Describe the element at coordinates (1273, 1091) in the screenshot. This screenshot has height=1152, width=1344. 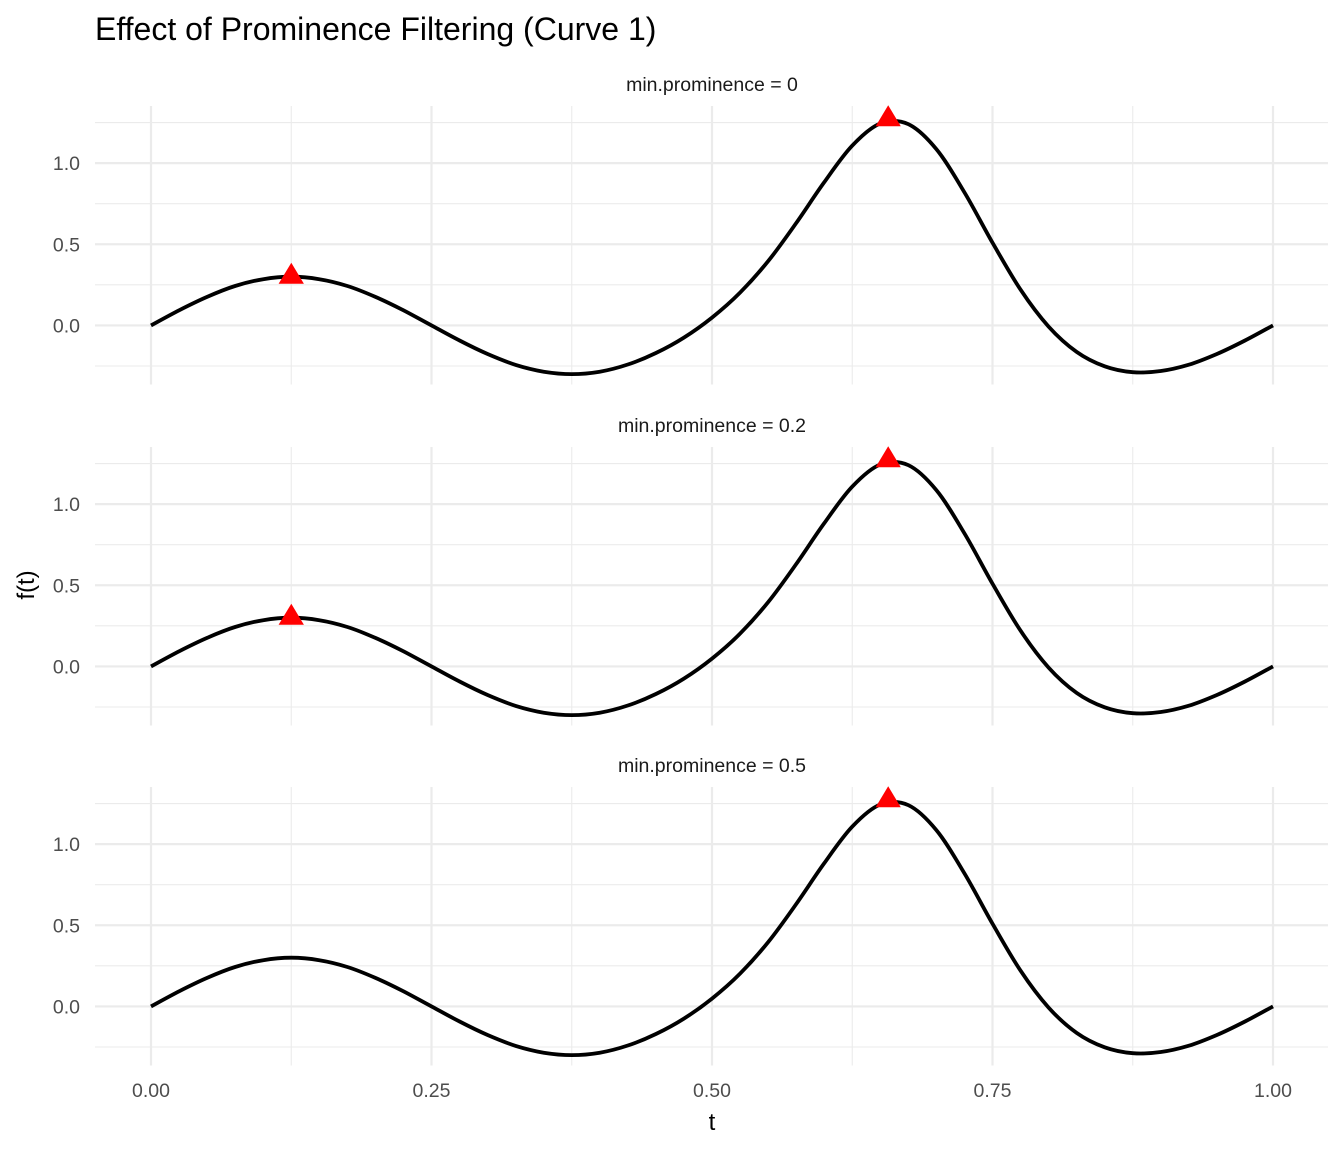
I see `x-tick-label: 1.00` at that location.